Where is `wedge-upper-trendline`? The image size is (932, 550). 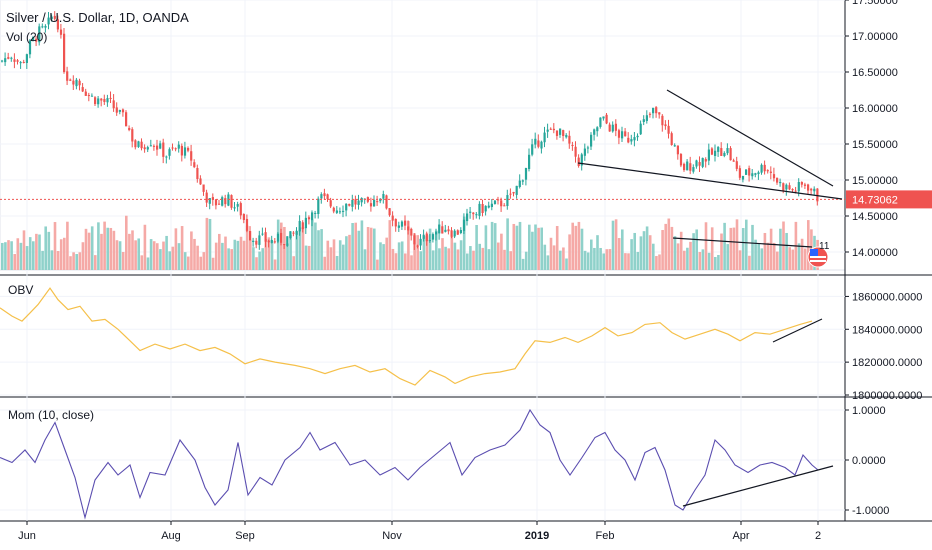
wedge-upper-trendline is located at coordinates (750, 138).